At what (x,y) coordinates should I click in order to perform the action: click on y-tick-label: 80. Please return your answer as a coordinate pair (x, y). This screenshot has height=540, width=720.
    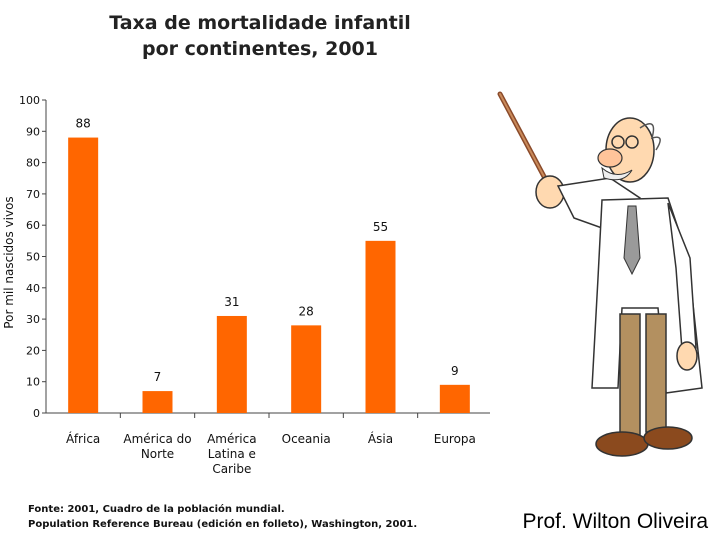
    Looking at the image, I should click on (33, 163).